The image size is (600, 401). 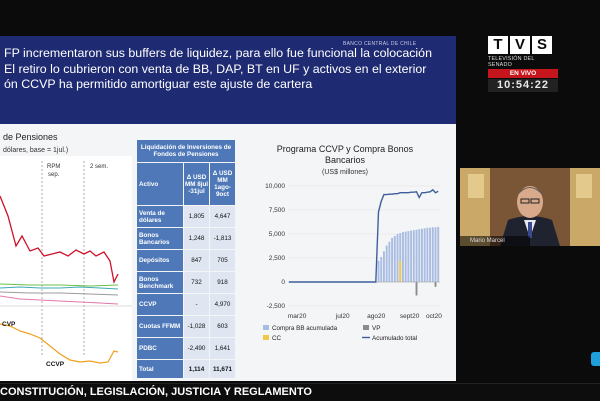 I want to click on table-row-v1: 732, so click(x=196, y=282).